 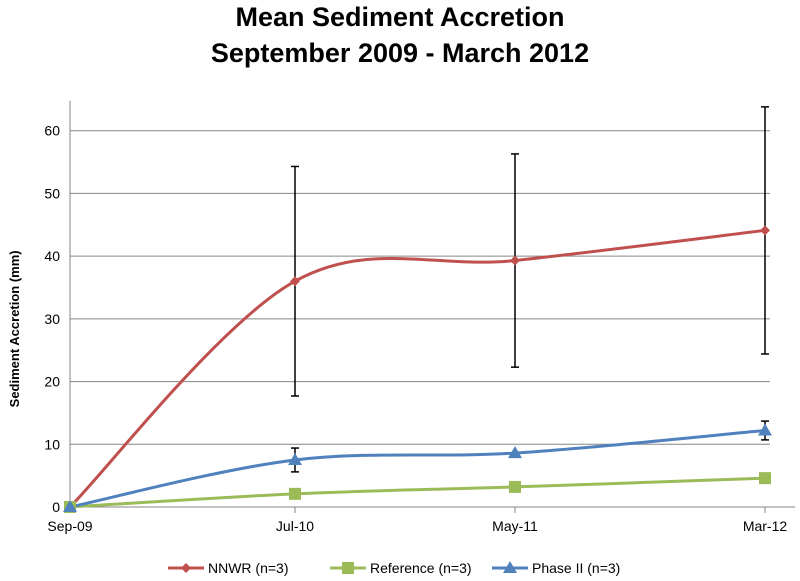 I want to click on legend-label: Phase II (n=3), so click(x=576, y=568).